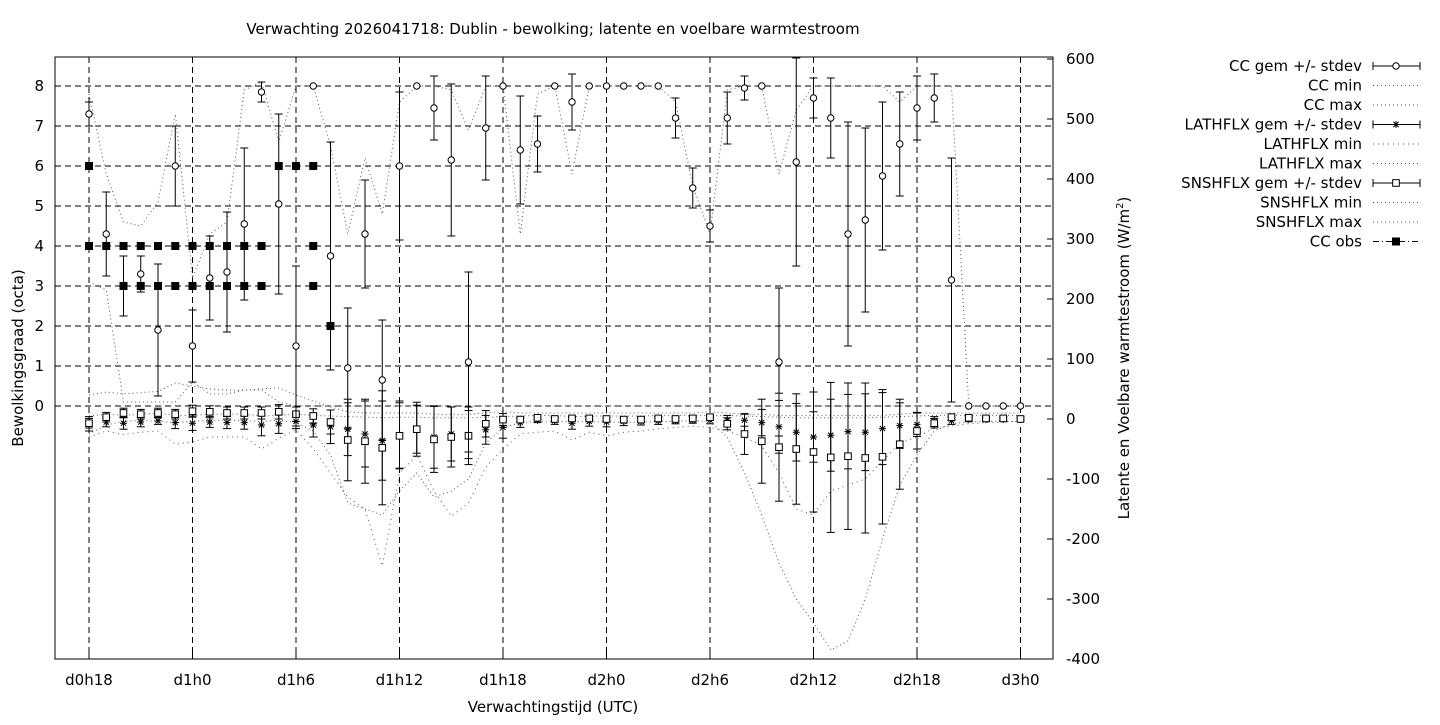 This screenshot has height=725, width=1440. I want to click on legend-item: SNSHFLX gem +/- stdev, so click(1301, 183).